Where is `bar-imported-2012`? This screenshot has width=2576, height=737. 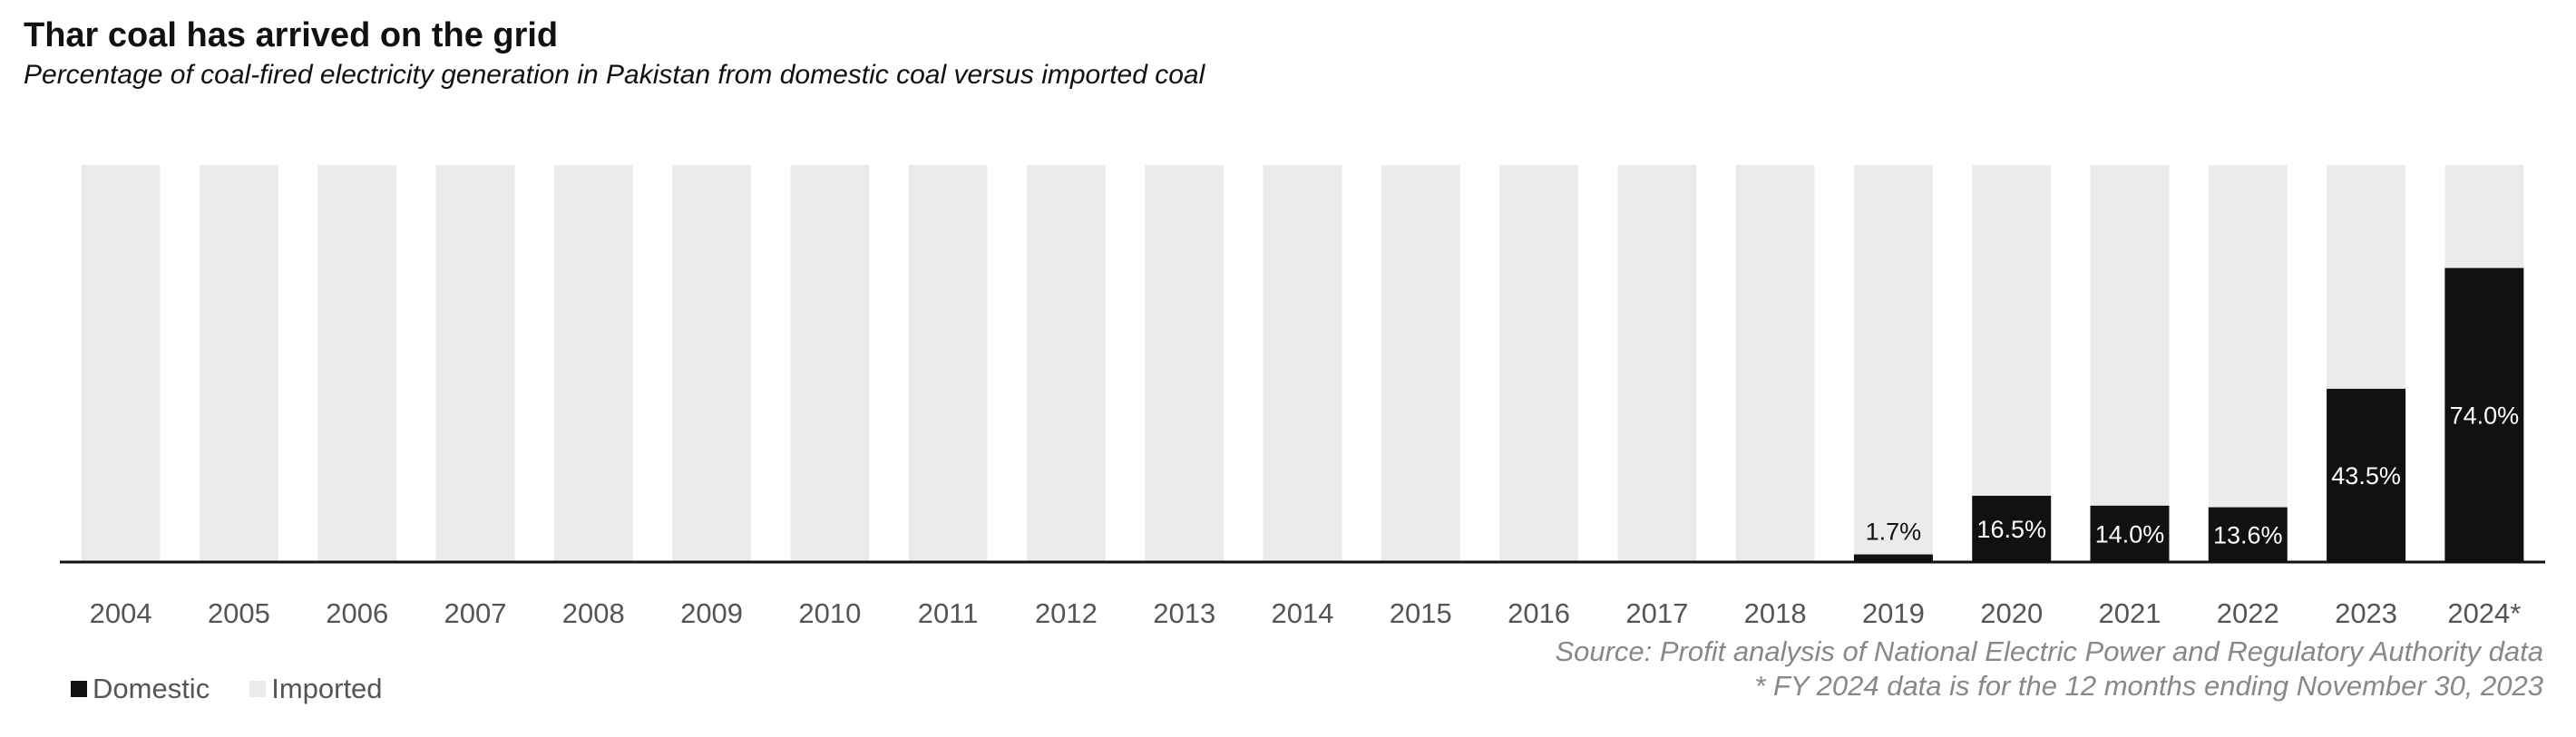 bar-imported-2012 is located at coordinates (1066, 363).